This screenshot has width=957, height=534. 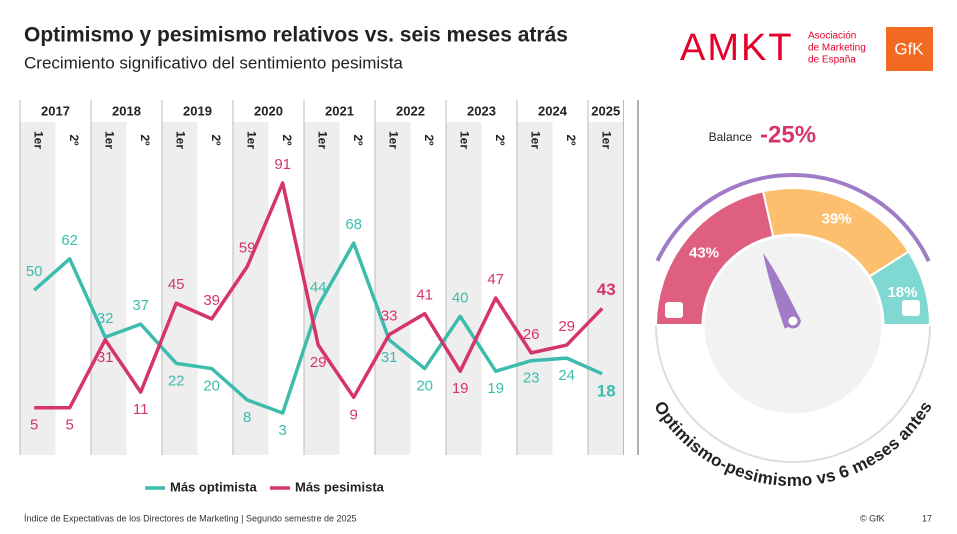 What do you see at coordinates (176, 284) in the screenshot?
I see `data-label: 45` at bounding box center [176, 284].